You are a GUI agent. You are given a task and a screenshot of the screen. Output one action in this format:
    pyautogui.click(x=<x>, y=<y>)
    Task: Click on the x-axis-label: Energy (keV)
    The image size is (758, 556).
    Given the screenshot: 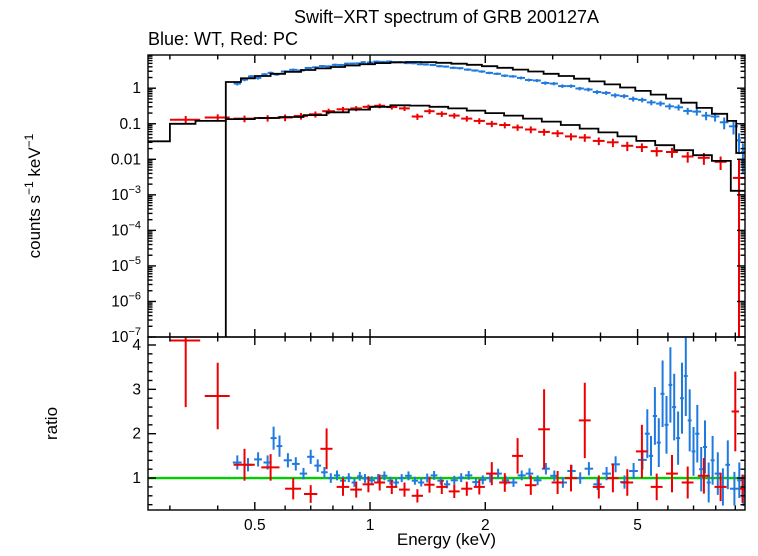 What is the action you would take?
    pyautogui.click(x=446, y=539)
    